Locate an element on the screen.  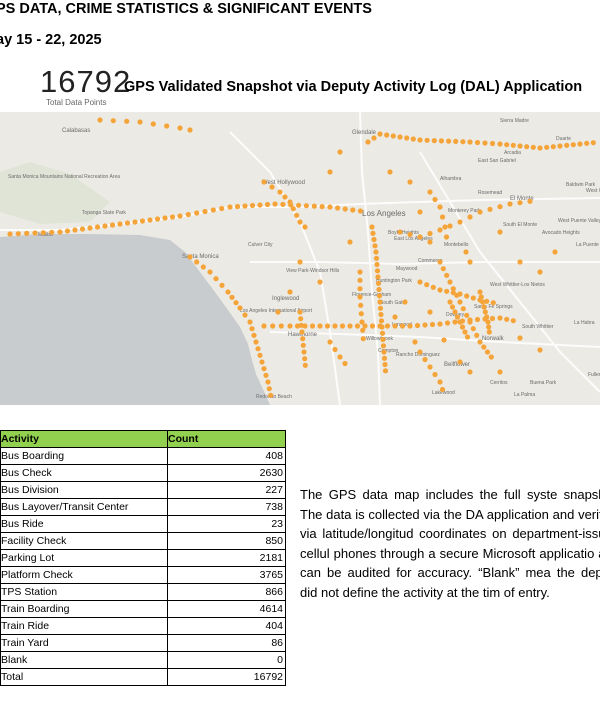
ocean is located at coordinates (135, 319).